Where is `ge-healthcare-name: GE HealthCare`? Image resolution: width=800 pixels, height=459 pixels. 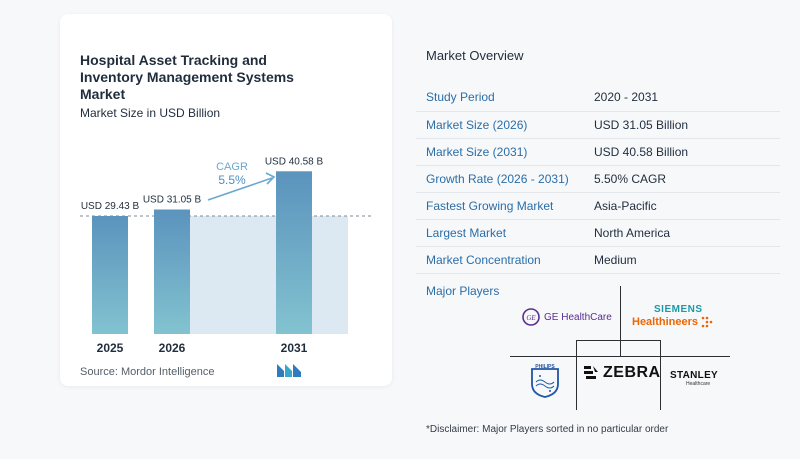
ge-healthcare-name: GE HealthCare is located at coordinates (578, 317).